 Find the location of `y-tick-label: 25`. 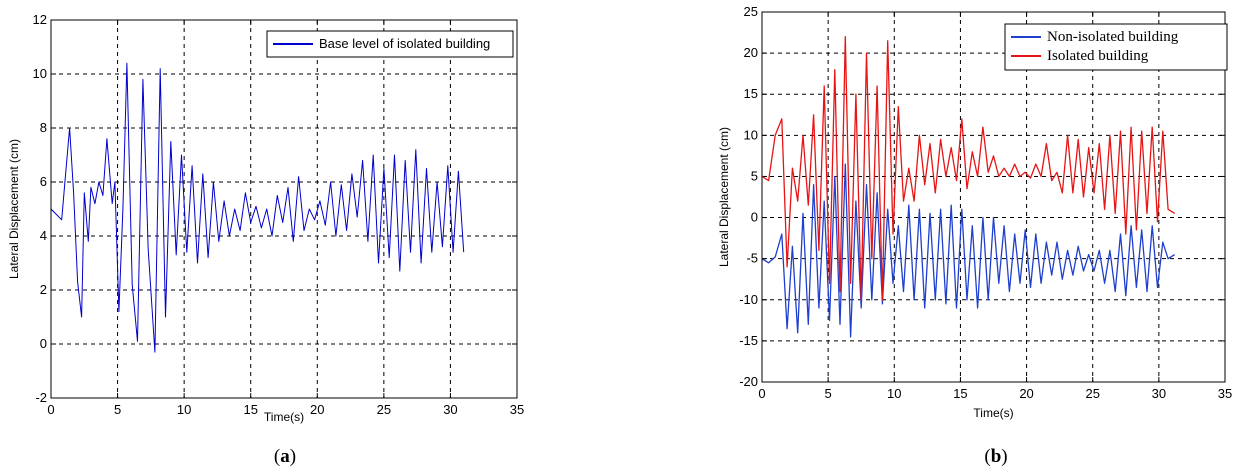

y-tick-label: 25 is located at coordinates (751, 11).